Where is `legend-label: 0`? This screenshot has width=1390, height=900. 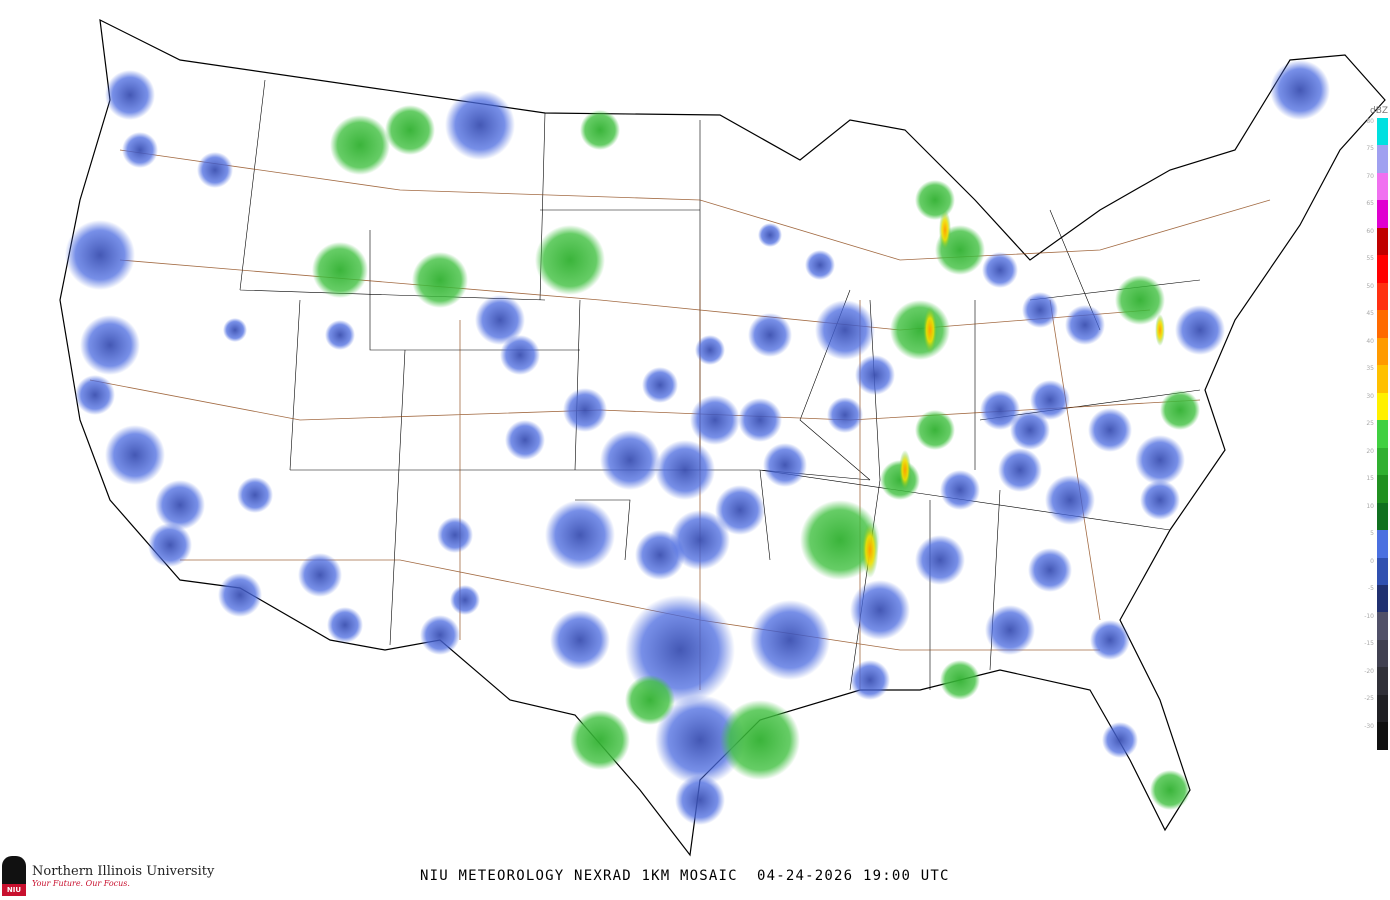 legend-label: 0 is located at coordinates (1372, 561).